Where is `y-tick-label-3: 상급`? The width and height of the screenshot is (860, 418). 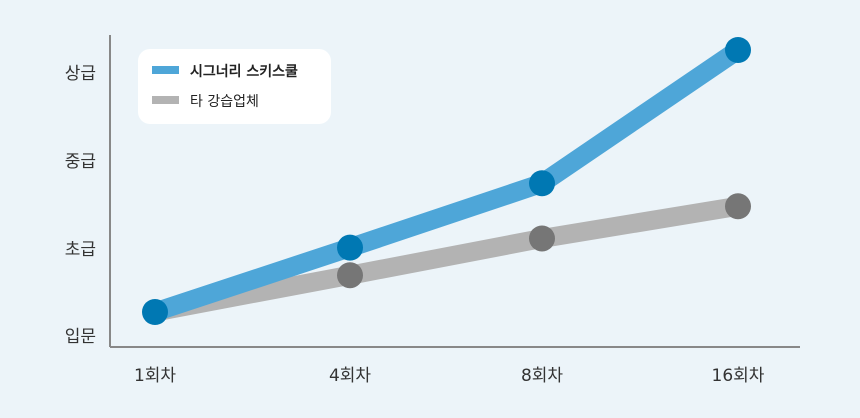
y-tick-label-3: 상급 is located at coordinates (80, 74).